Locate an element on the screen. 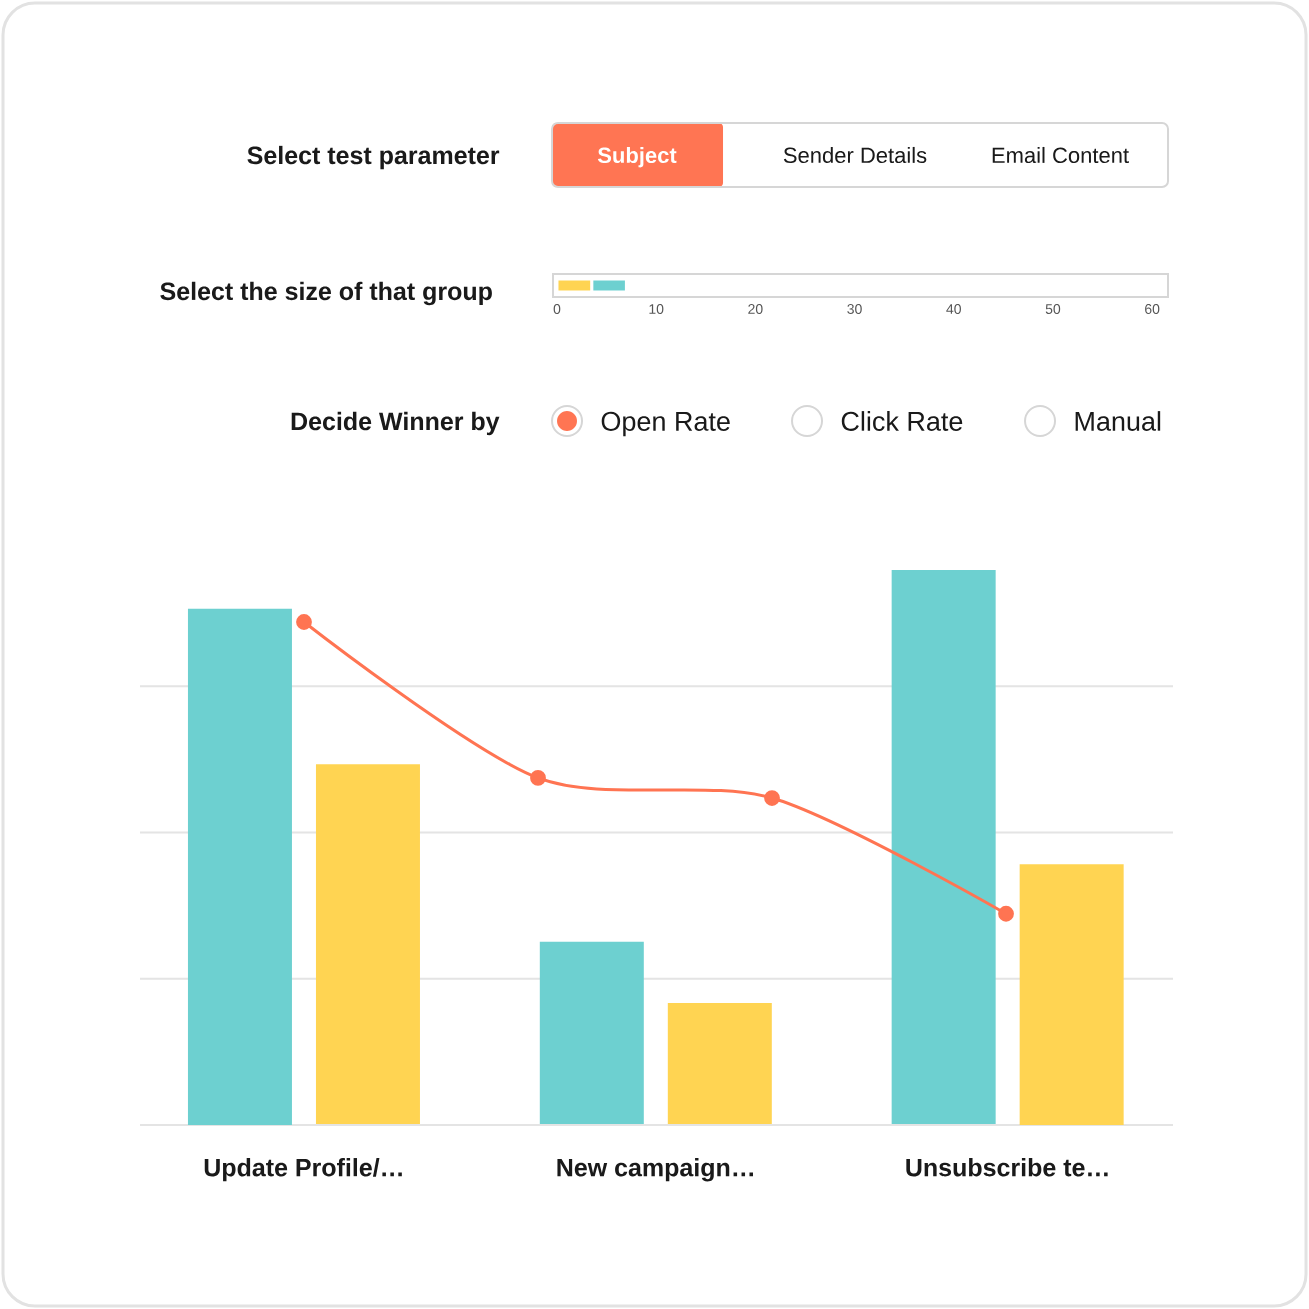  x-tick-label: 20 is located at coordinates (755, 309).